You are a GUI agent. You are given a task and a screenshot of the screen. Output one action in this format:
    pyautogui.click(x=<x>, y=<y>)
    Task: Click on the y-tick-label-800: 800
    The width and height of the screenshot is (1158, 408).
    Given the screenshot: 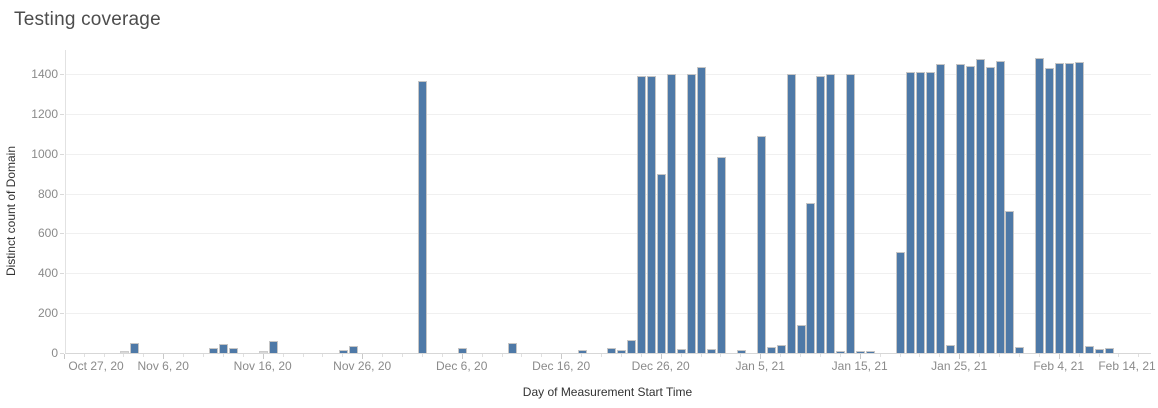 What is the action you would take?
    pyautogui.click(x=47, y=193)
    